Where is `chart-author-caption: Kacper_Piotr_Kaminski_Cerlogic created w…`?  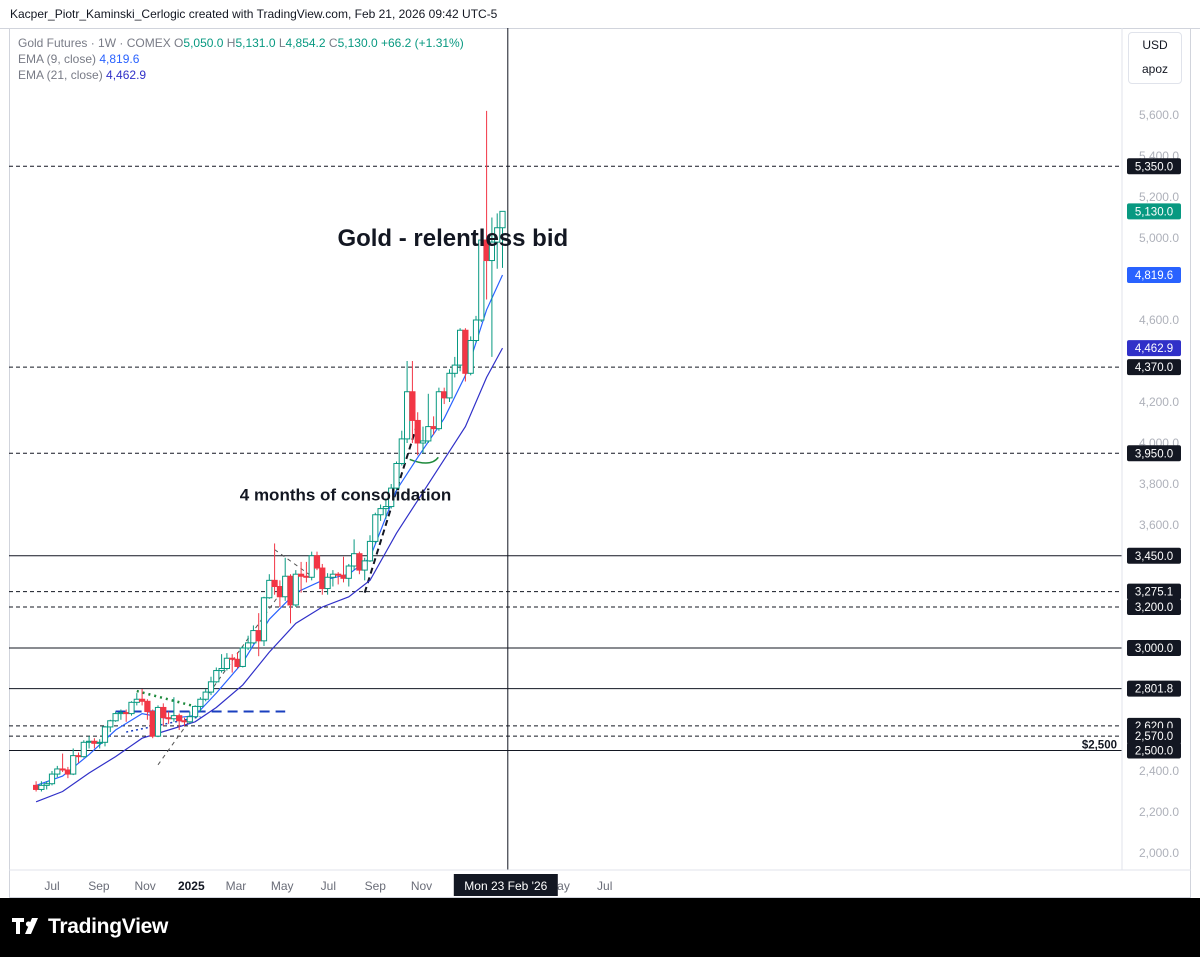
chart-author-caption: Kacper_Piotr_Kaminski_Cerlogic created w… is located at coordinates (254, 14).